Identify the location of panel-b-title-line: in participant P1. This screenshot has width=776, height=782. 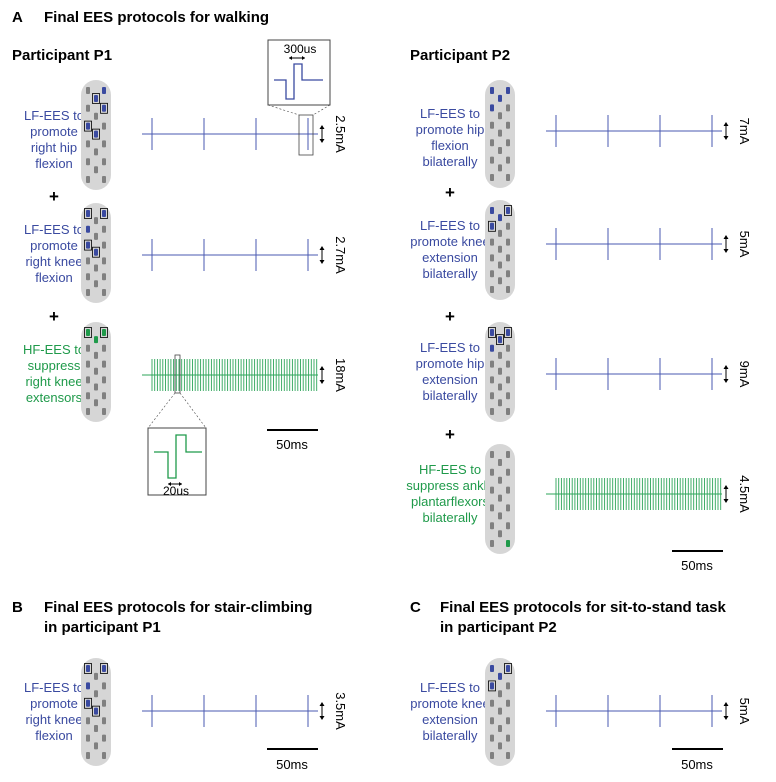
(102, 627).